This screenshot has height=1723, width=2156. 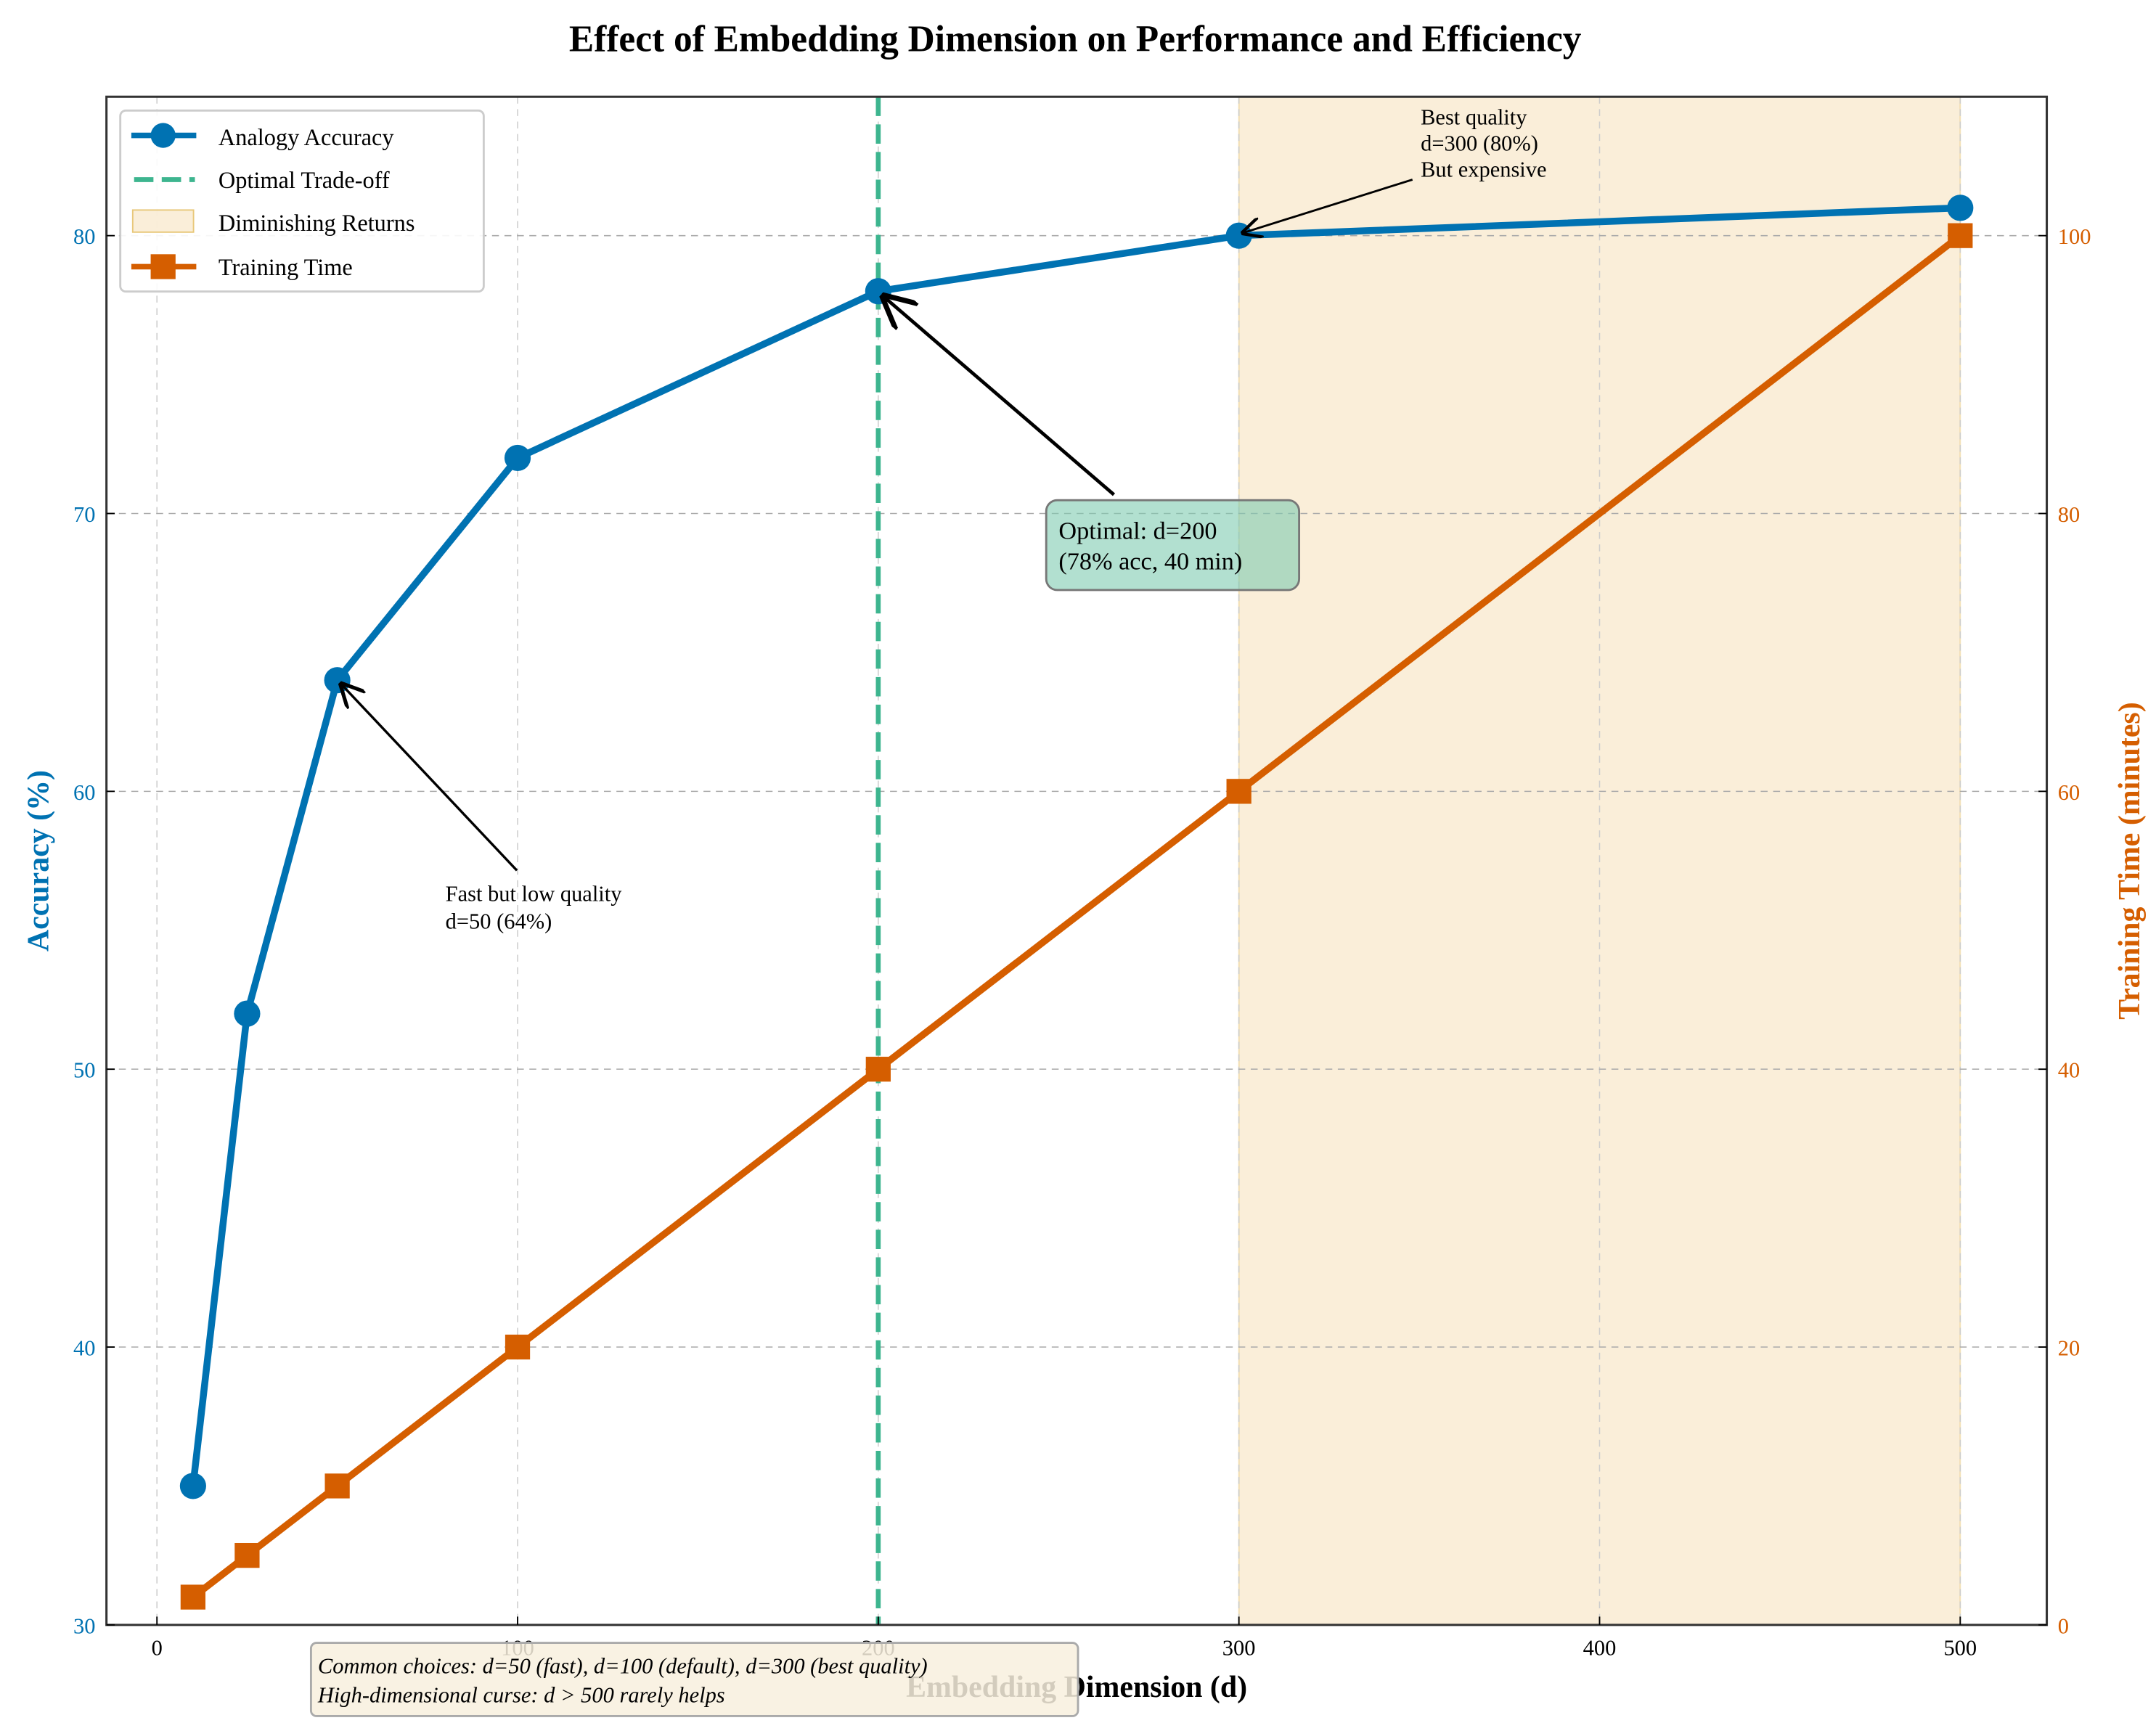 I want to click on y2-tick-label: 100, so click(x=2075, y=236).